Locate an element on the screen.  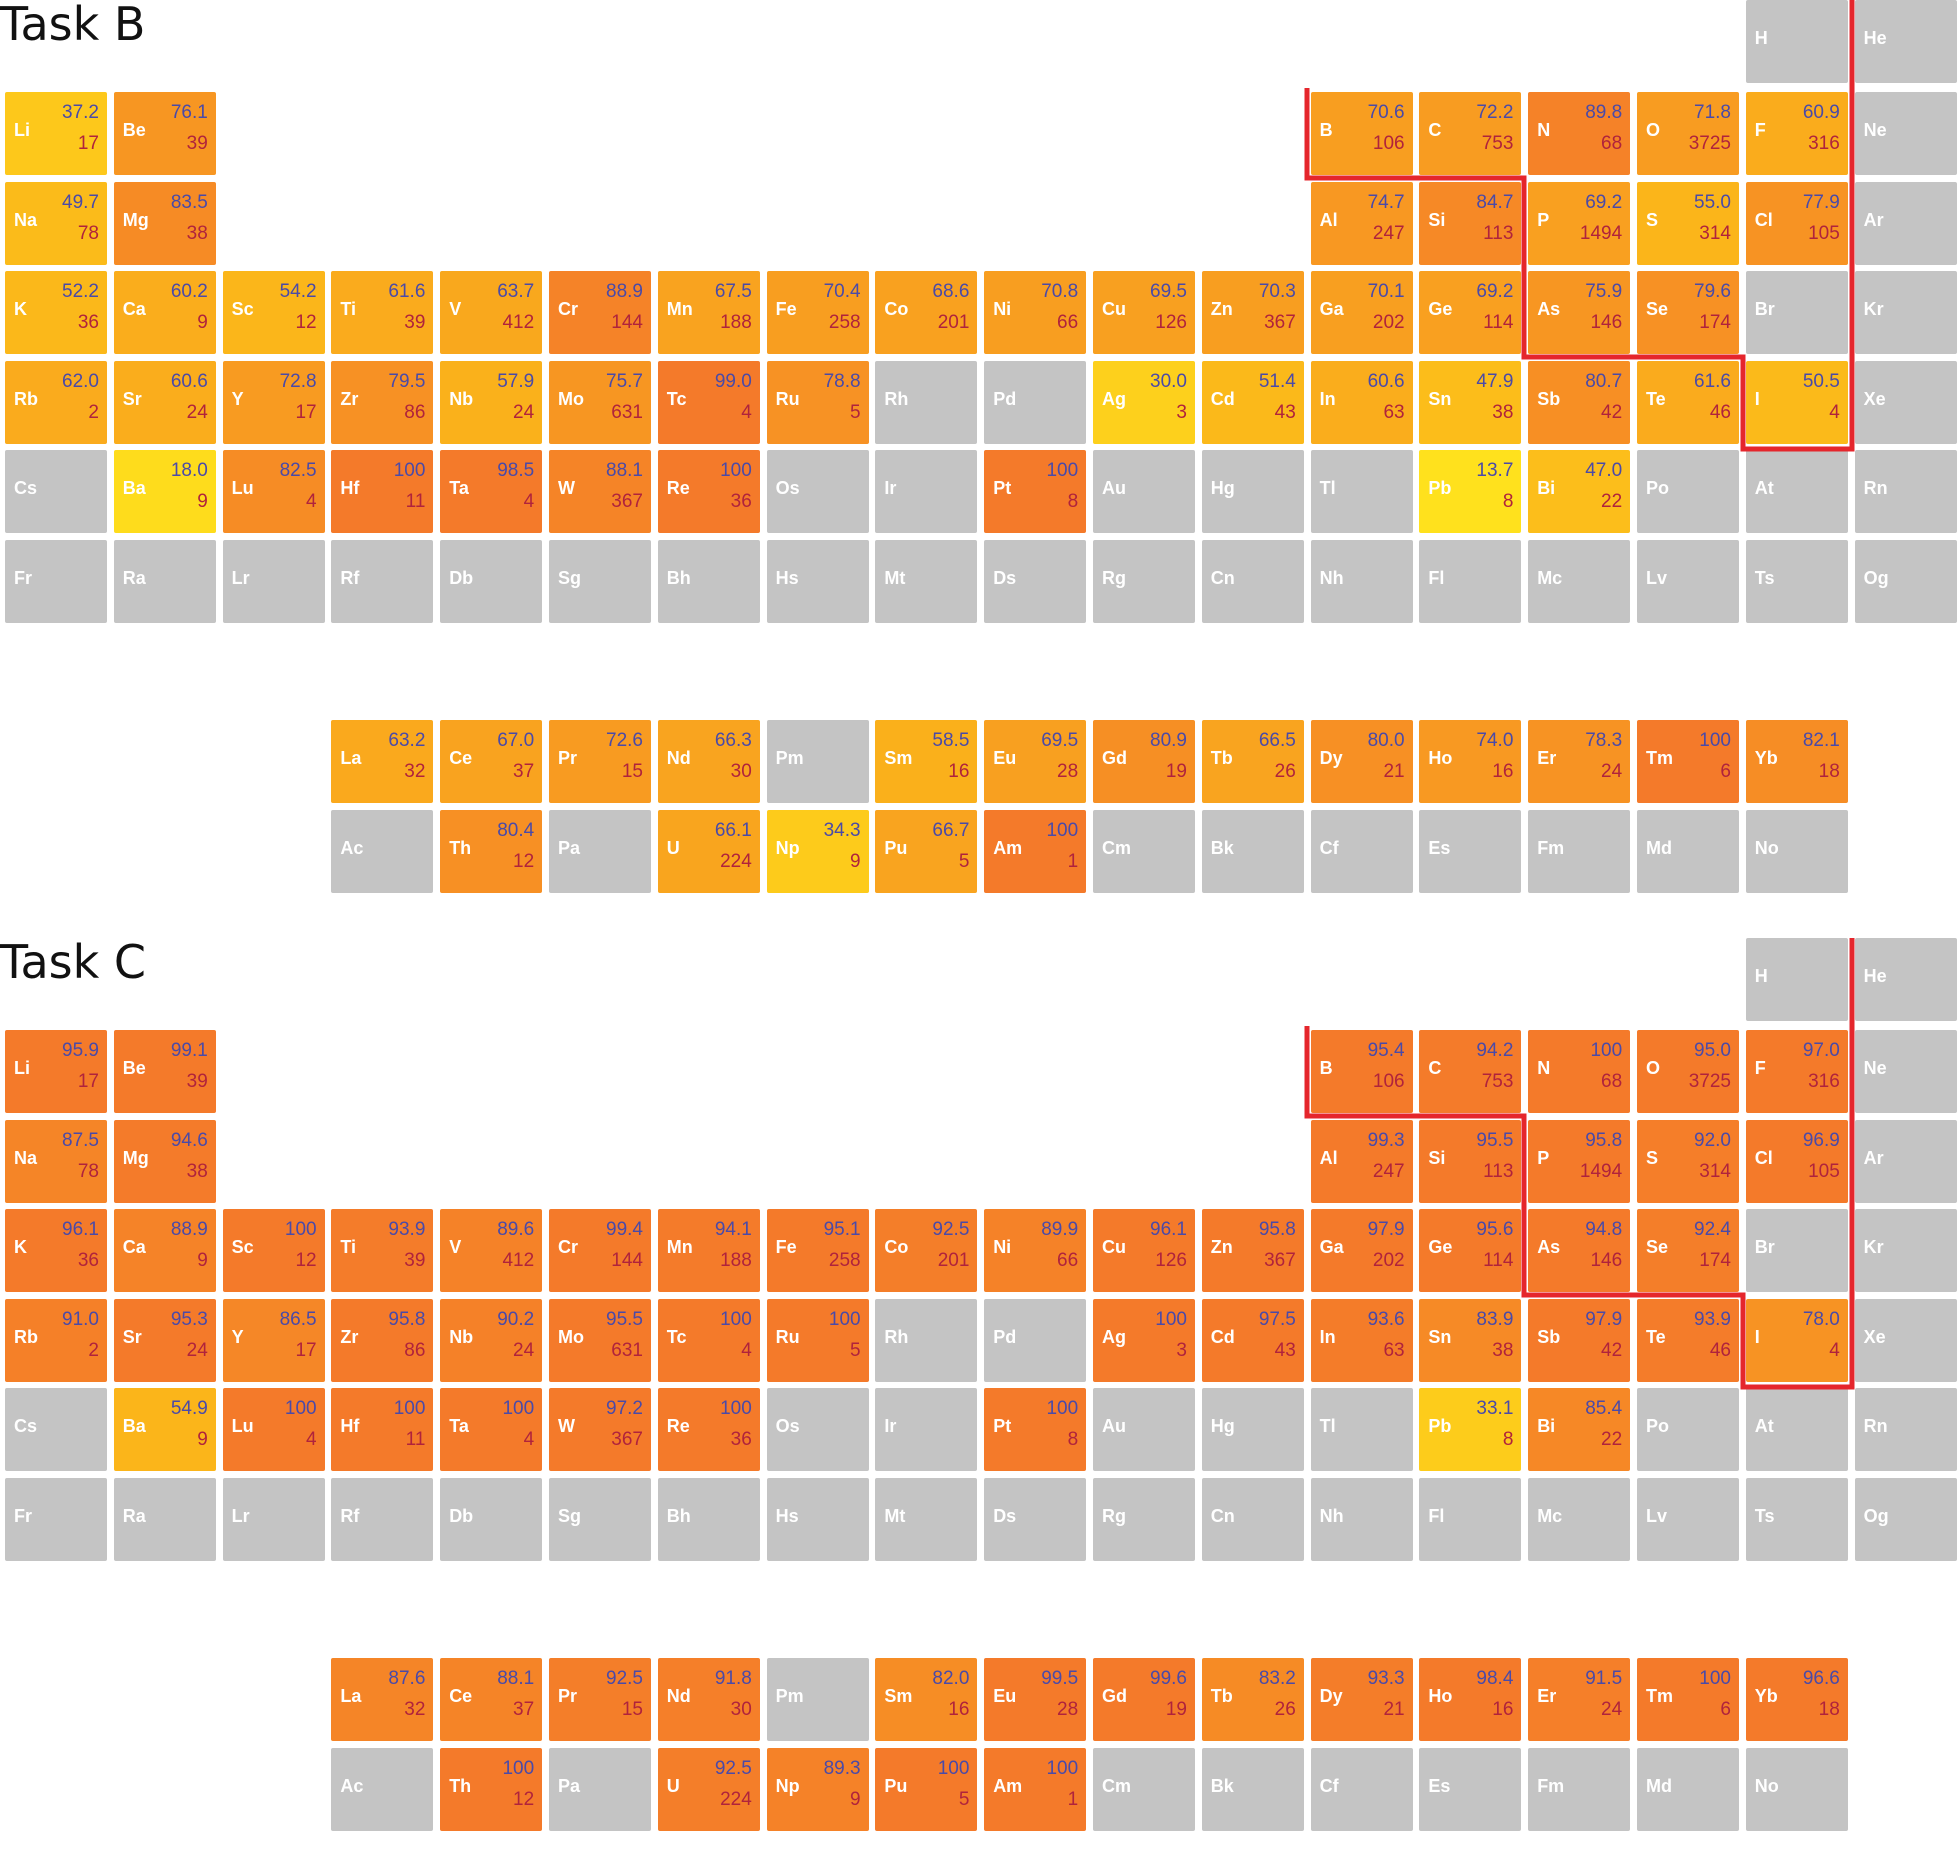
element-symbol: Re is located at coordinates (678, 488).